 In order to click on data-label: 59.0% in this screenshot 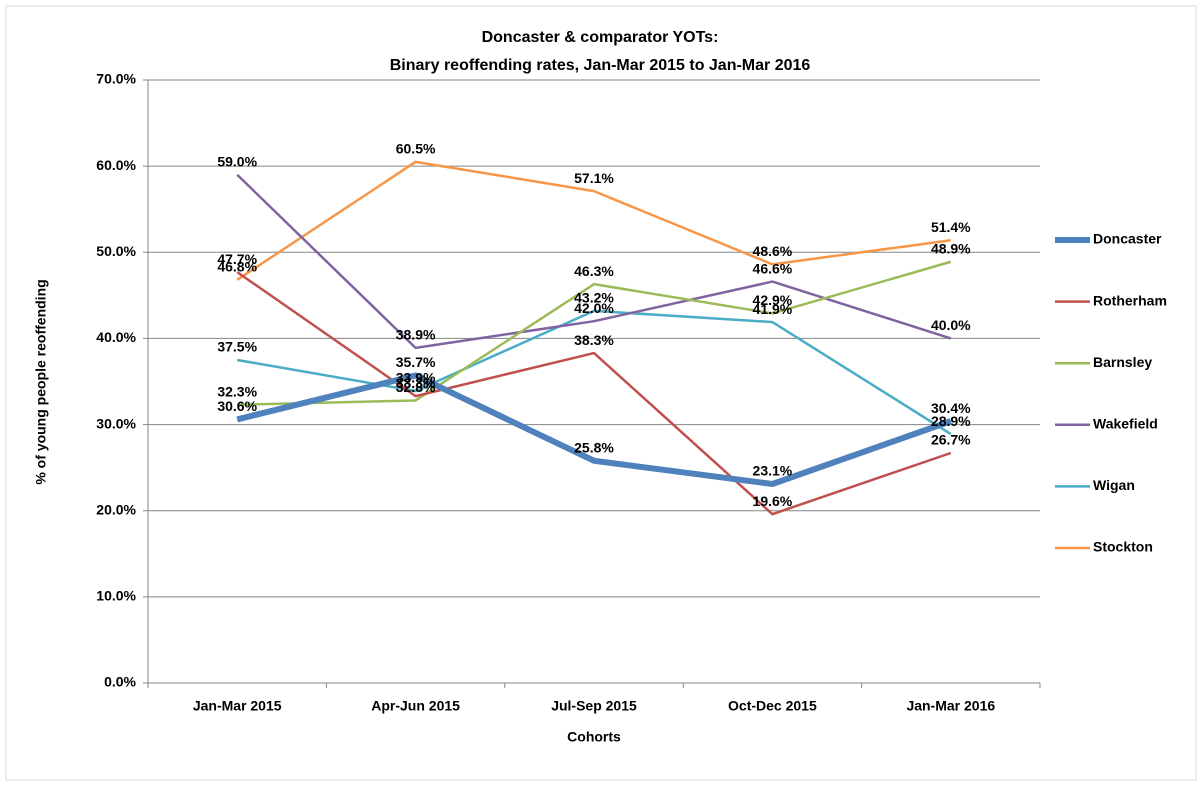, I will do `click(237, 161)`.